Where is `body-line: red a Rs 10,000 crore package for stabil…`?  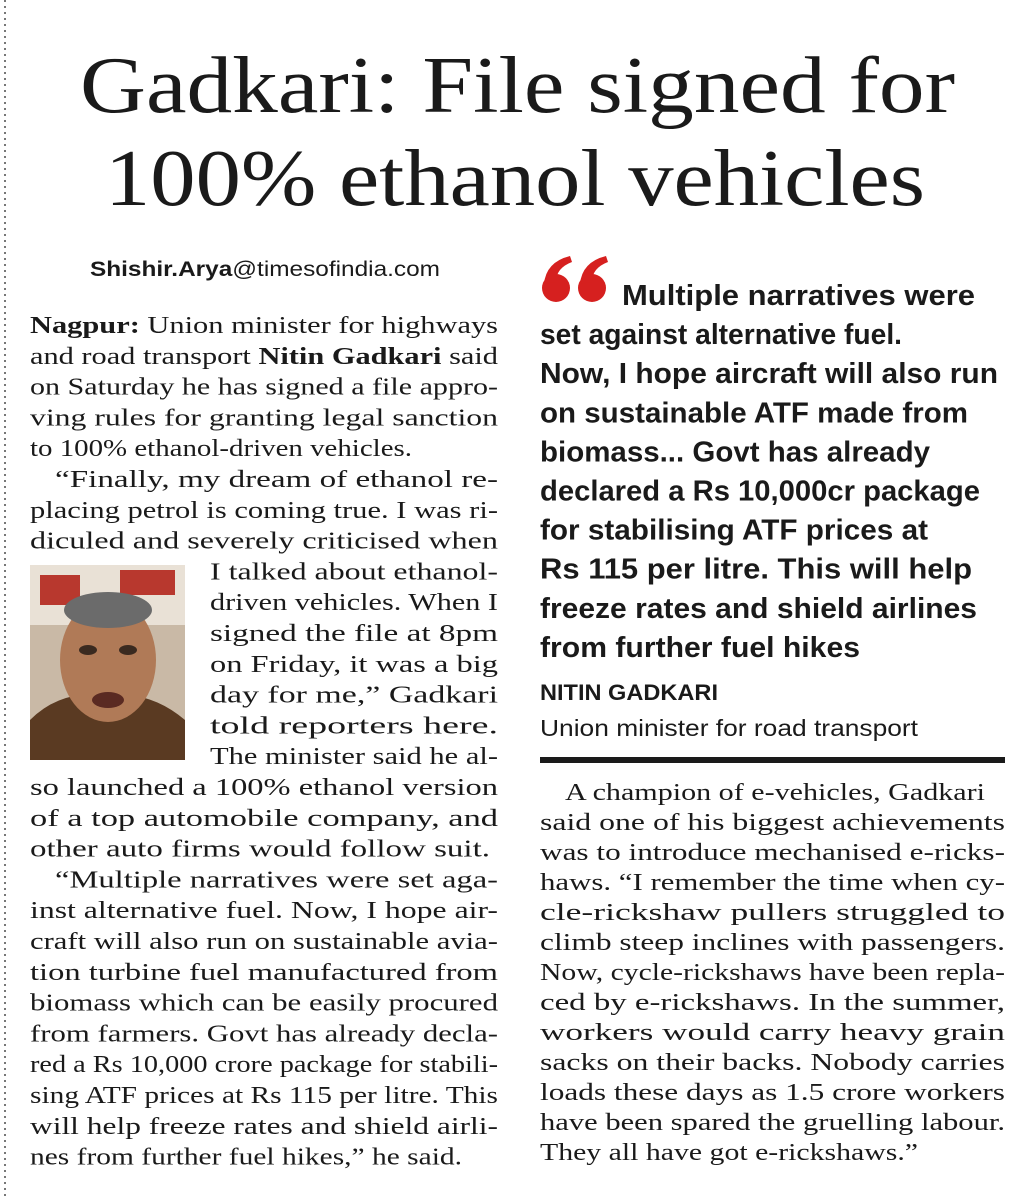 body-line: red a Rs 10,000 crore package for stabil… is located at coordinates (264, 1065).